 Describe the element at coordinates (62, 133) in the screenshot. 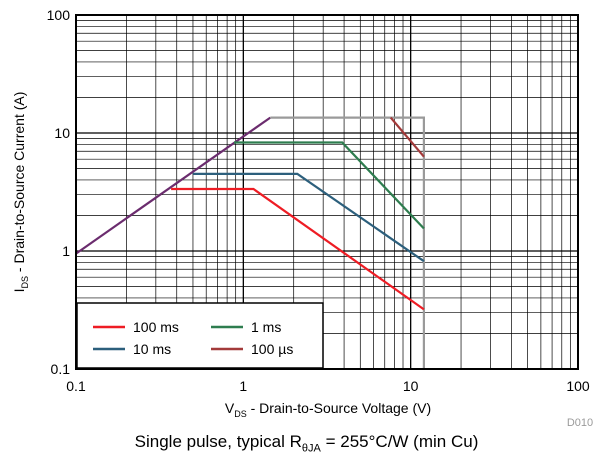

I see `y-tick-label: 10` at that location.